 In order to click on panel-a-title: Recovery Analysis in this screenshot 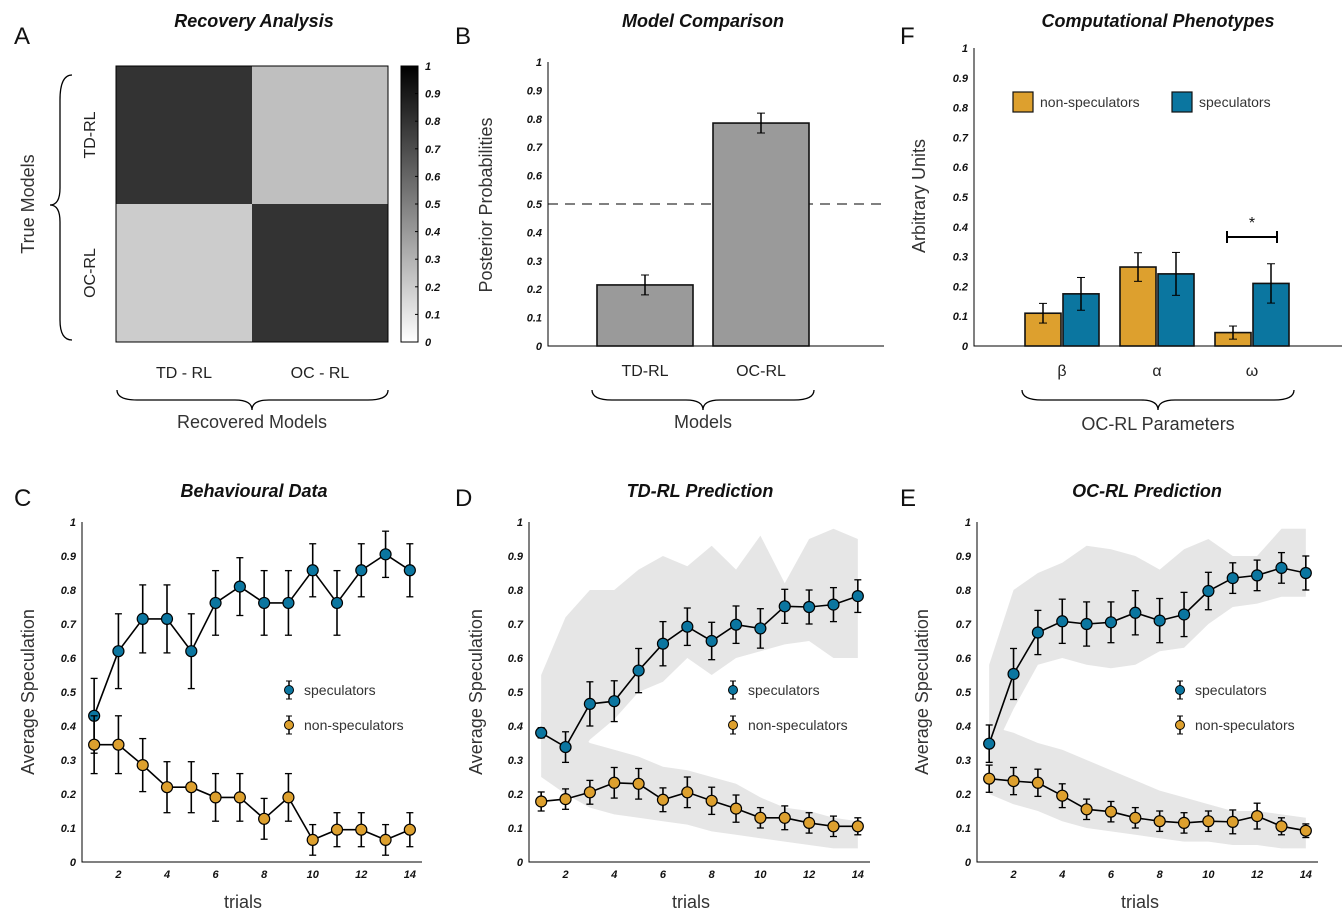, I will do `click(253, 21)`.